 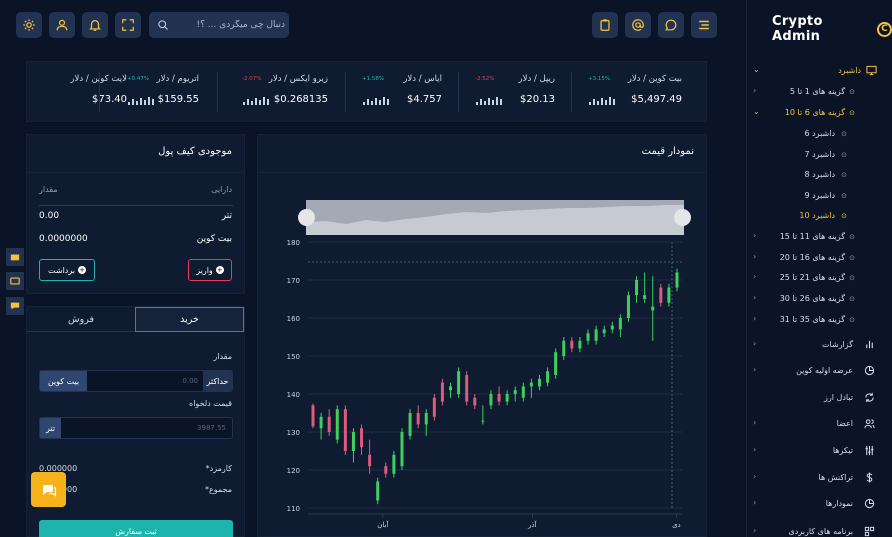 I want to click on amount-input, so click(x=145, y=381).